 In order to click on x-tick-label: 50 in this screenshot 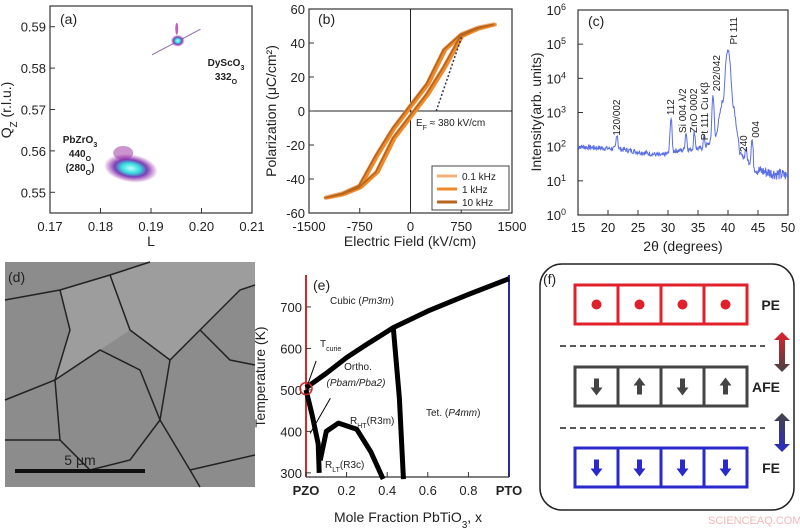, I will do `click(788, 227)`.